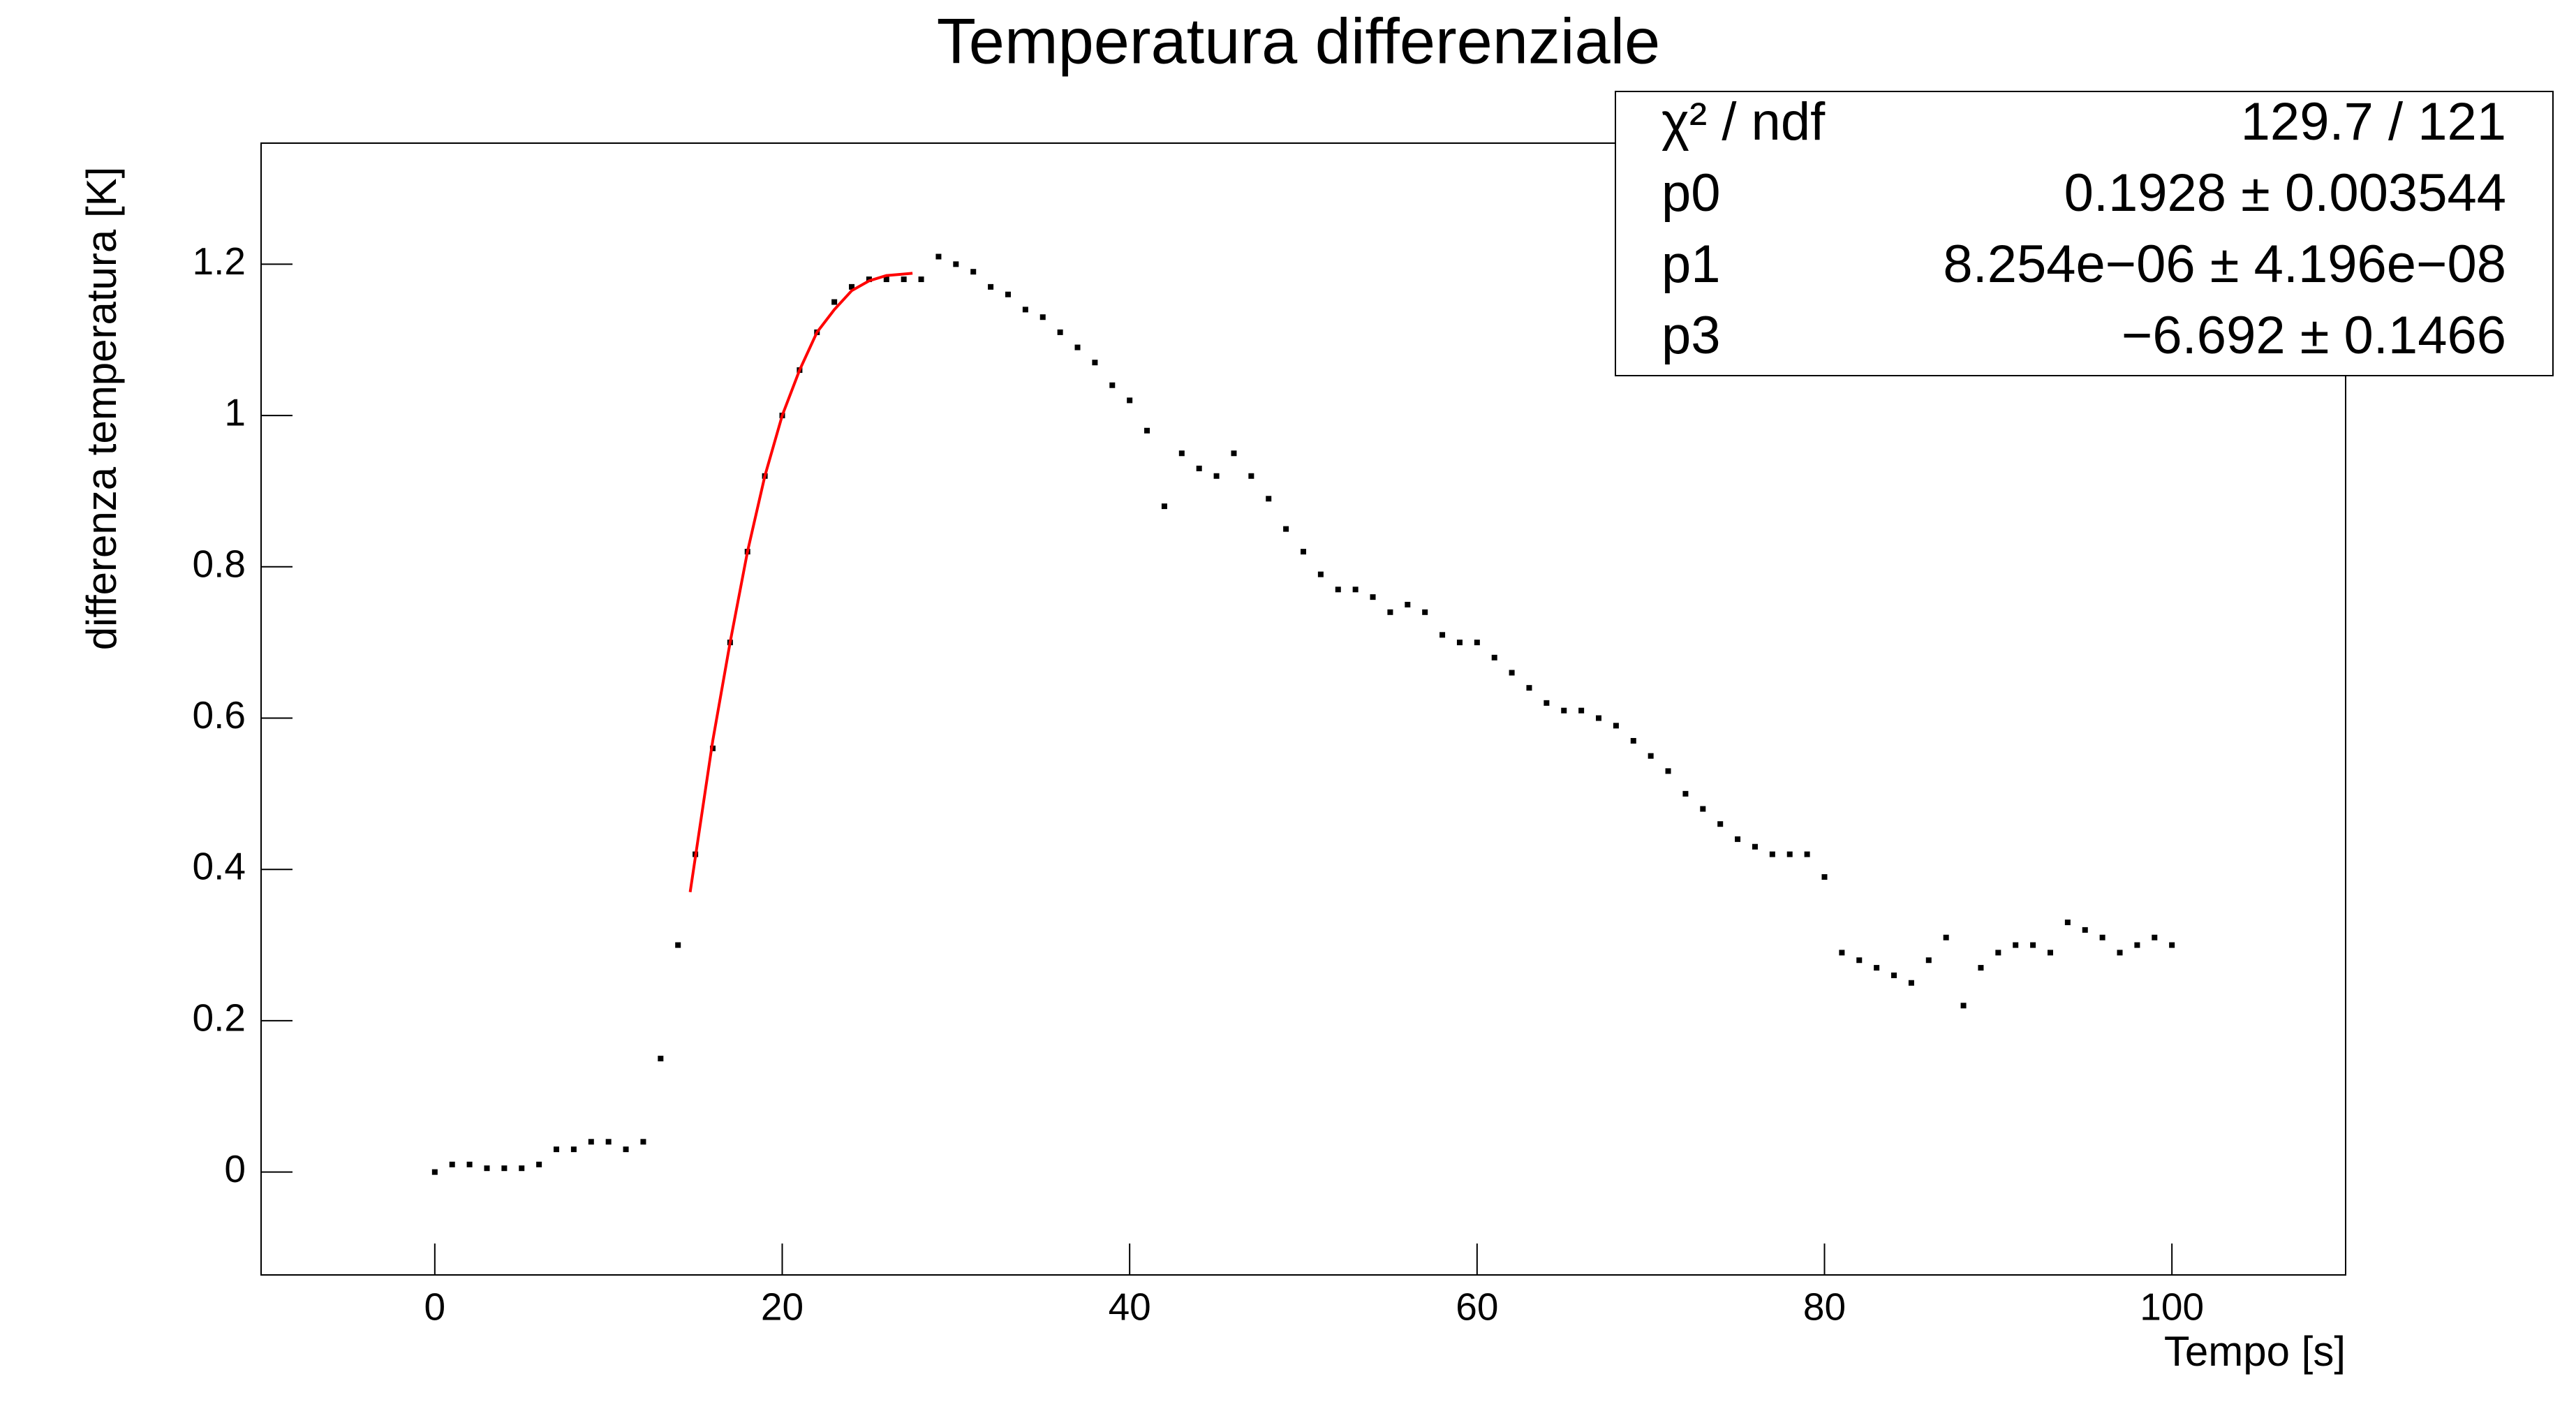 This screenshot has height=1402, width=2576. What do you see at coordinates (235, 412) in the screenshot?
I see `y-tick-label: 1` at bounding box center [235, 412].